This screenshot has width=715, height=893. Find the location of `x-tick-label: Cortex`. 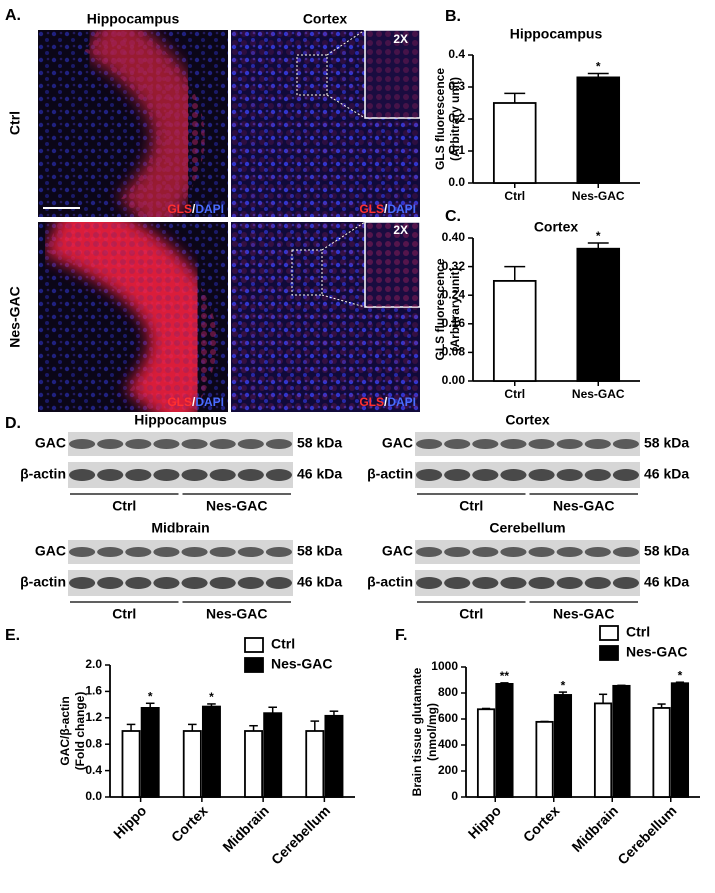

x-tick-label: Cortex is located at coordinates (189, 823).